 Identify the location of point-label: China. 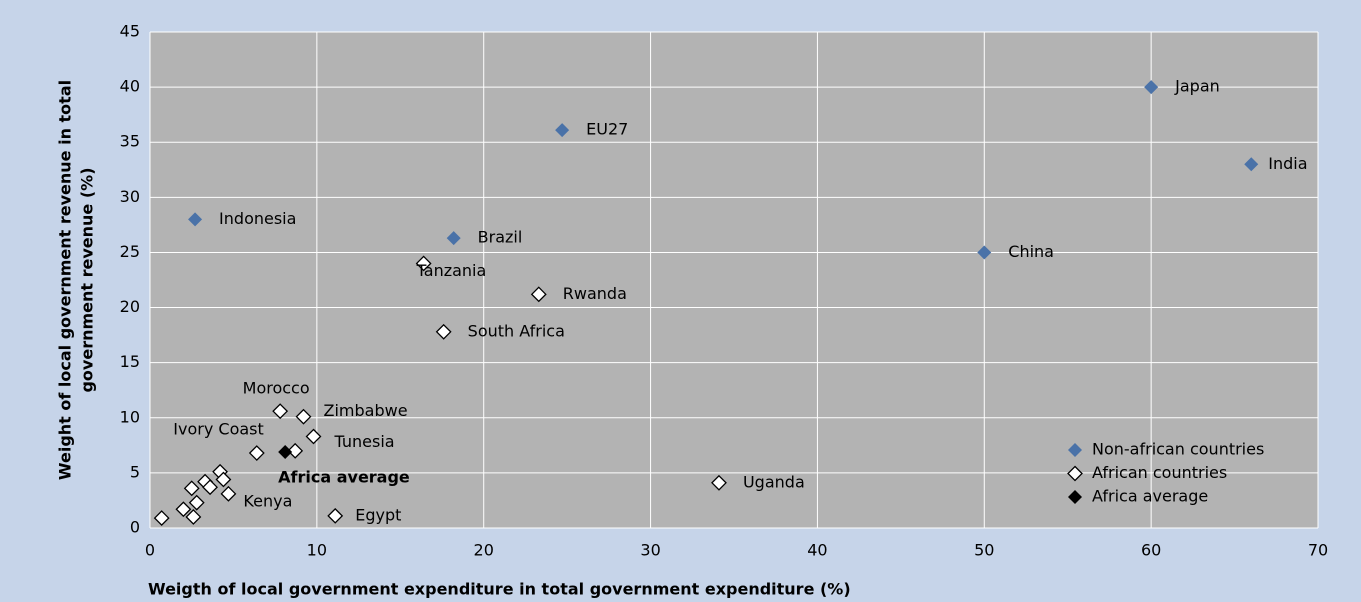
(1031, 251).